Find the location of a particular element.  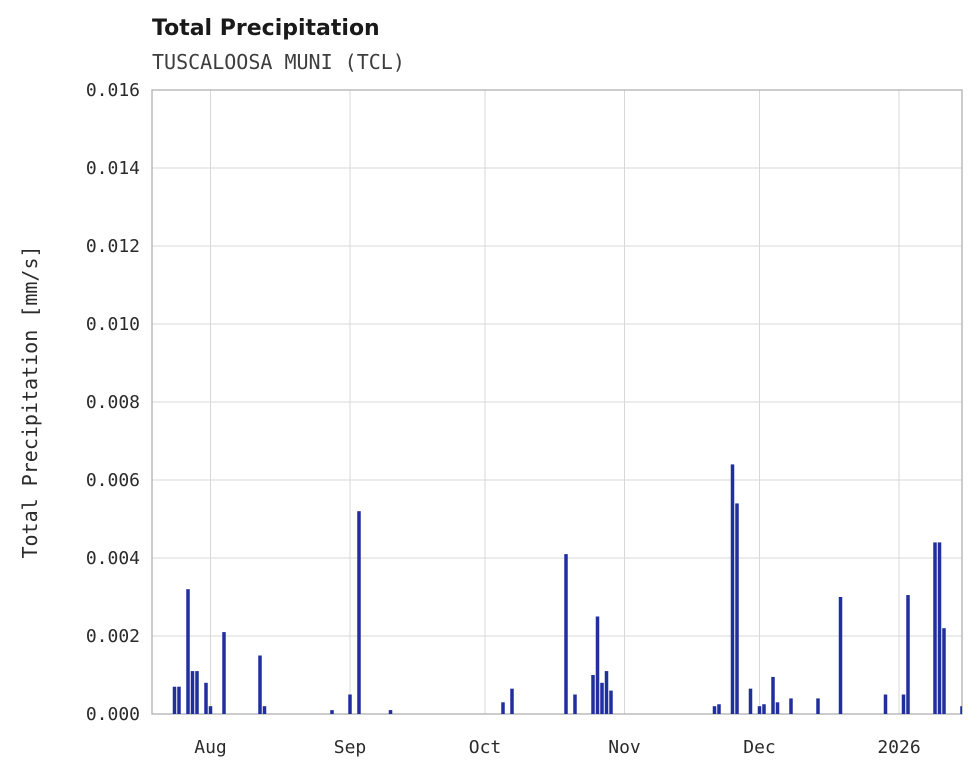

chart-subtitle: TUSCALOOSA MUNI (TCL) is located at coordinates (278, 62).